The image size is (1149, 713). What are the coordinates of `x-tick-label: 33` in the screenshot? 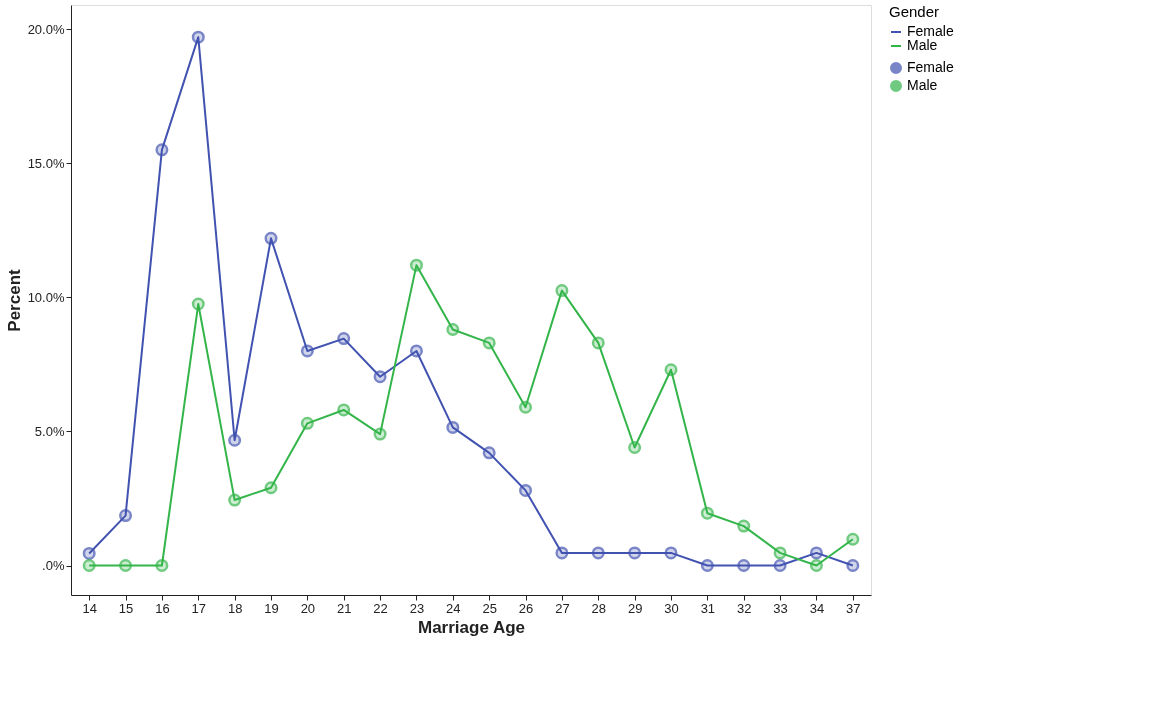 It's located at (780, 608).